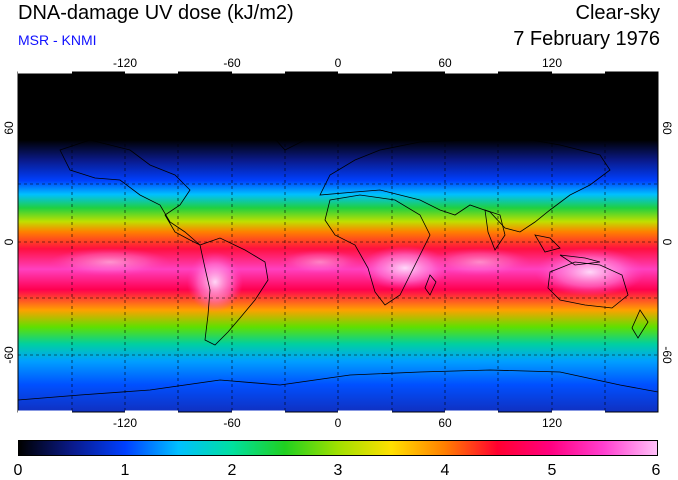  What do you see at coordinates (586, 39) in the screenshot?
I see `date-label: 7 February 1976` at bounding box center [586, 39].